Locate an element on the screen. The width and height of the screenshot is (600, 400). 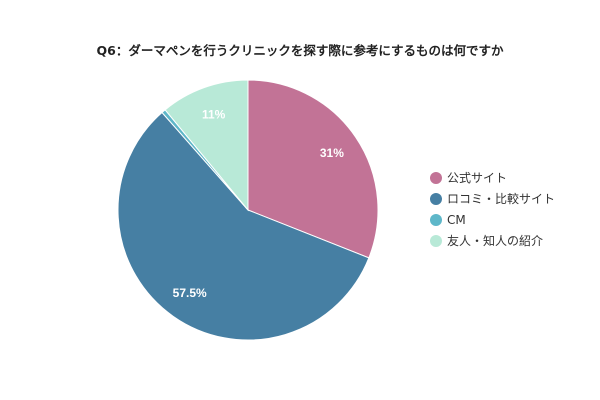
legend-label-0: 公式サイト is located at coordinates (477, 178).